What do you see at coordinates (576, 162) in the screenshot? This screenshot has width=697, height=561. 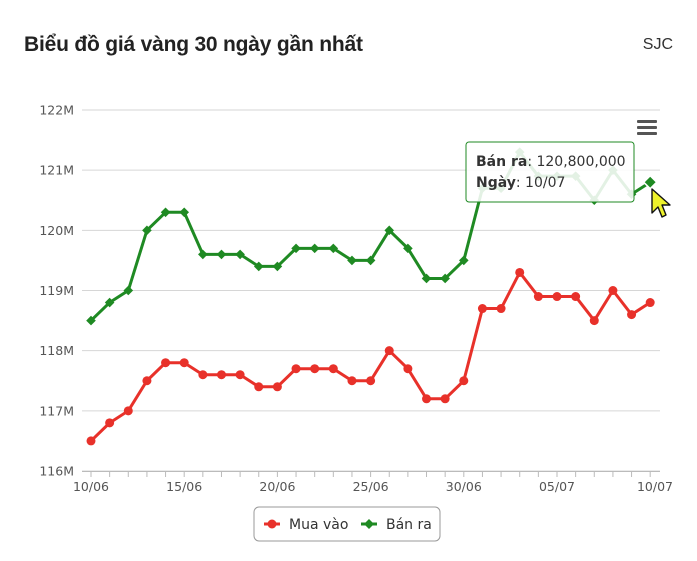 I see `tooltip-value: : 120,800,000` at bounding box center [576, 162].